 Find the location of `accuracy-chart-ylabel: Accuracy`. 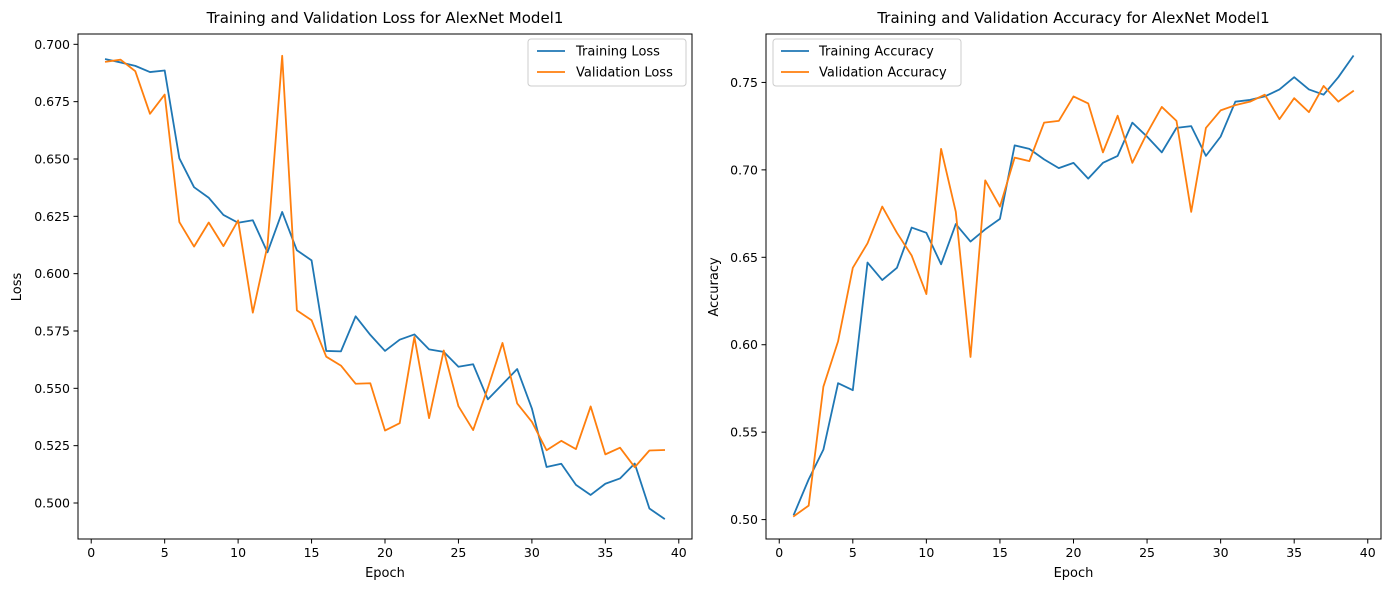

accuracy-chart-ylabel: Accuracy is located at coordinates (714, 287).